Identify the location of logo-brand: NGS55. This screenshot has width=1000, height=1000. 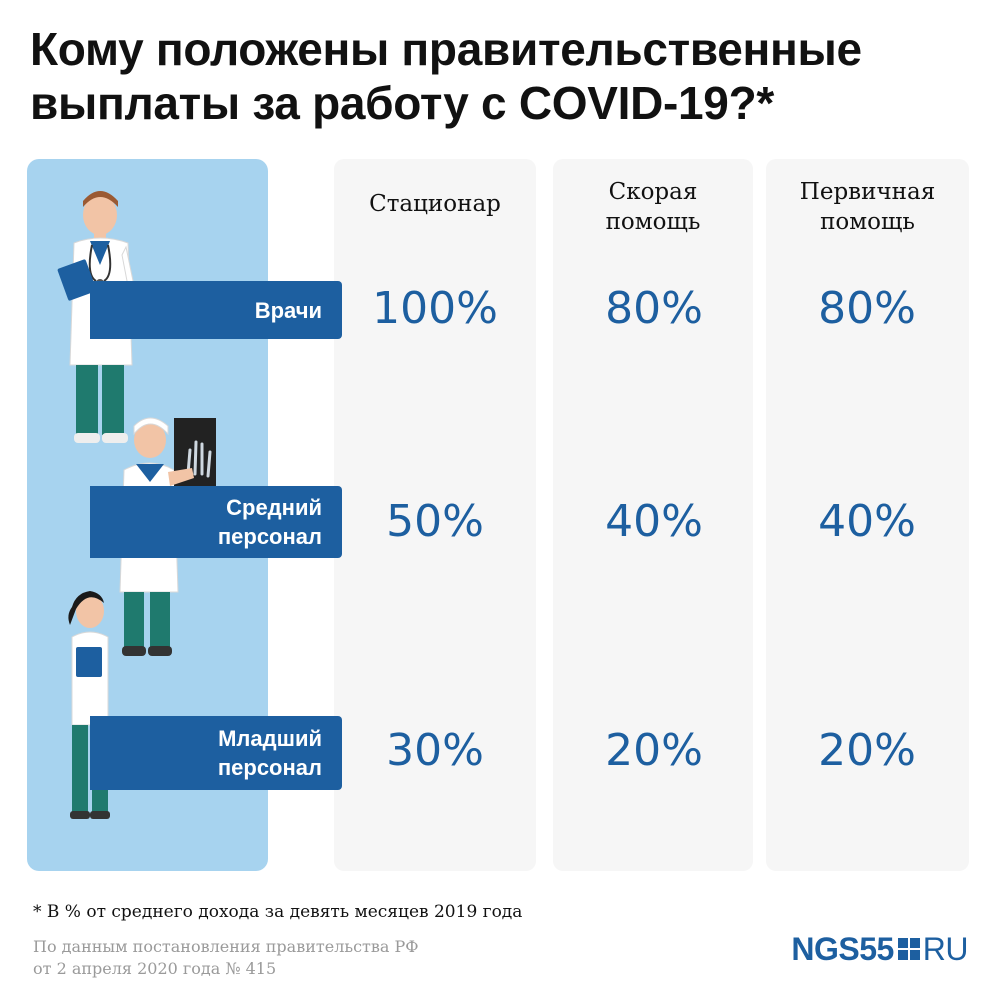
(842, 948).